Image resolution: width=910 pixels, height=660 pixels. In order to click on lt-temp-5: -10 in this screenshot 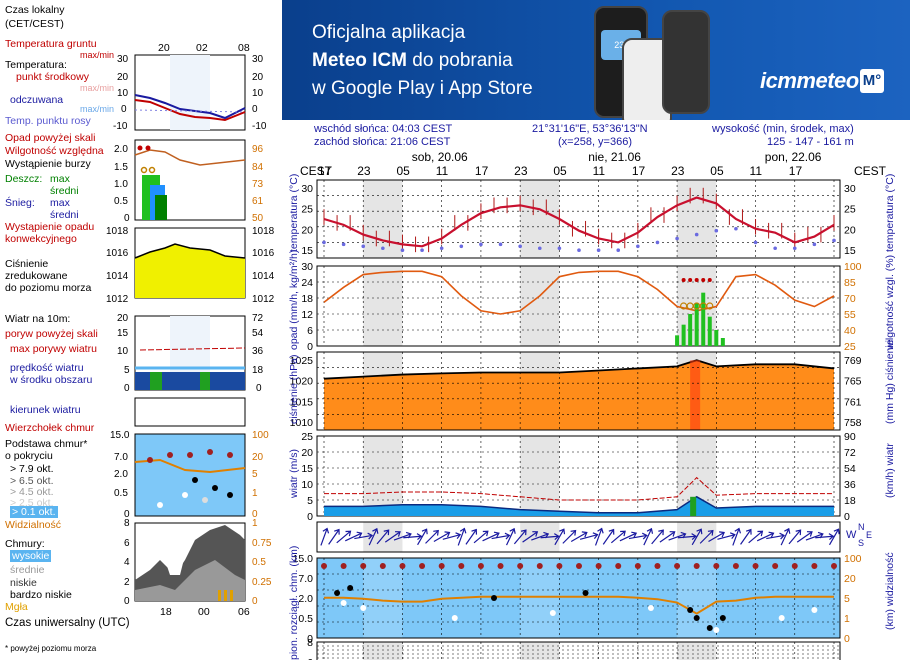, I will do `click(120, 126)`.